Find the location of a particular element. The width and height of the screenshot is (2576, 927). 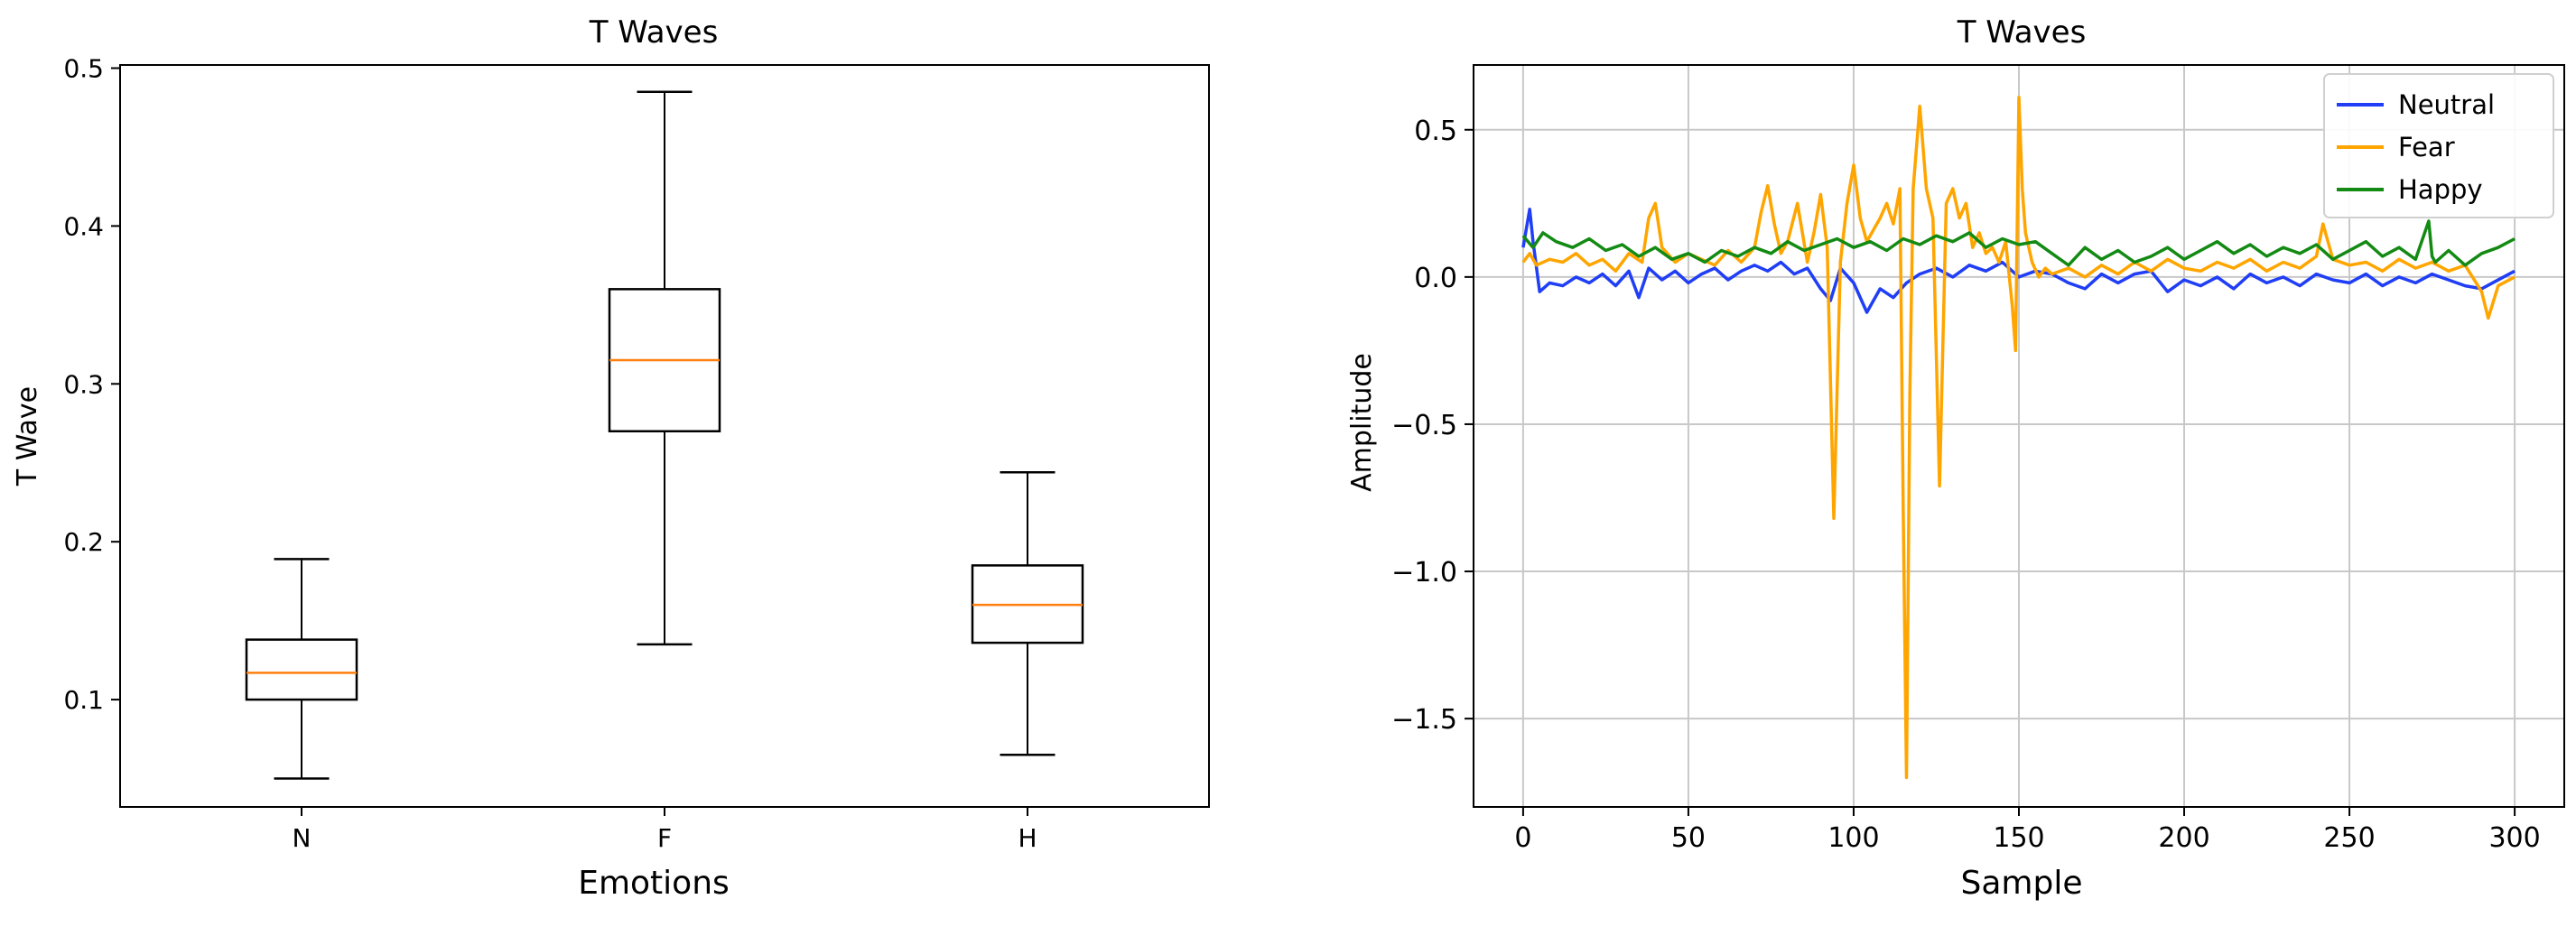

box-N is located at coordinates (301, 669).